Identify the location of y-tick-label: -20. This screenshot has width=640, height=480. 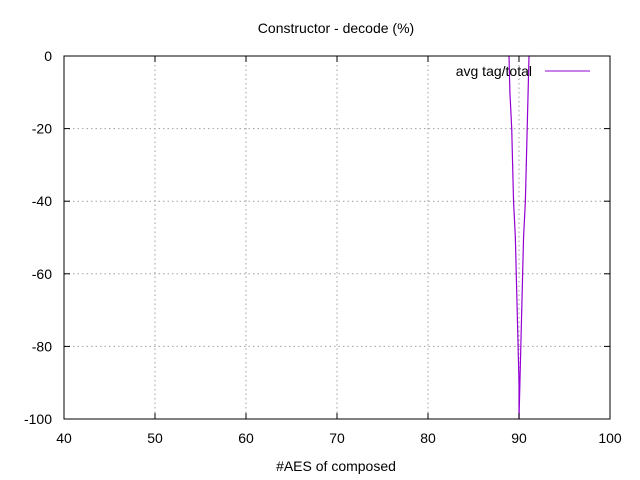
(42, 129).